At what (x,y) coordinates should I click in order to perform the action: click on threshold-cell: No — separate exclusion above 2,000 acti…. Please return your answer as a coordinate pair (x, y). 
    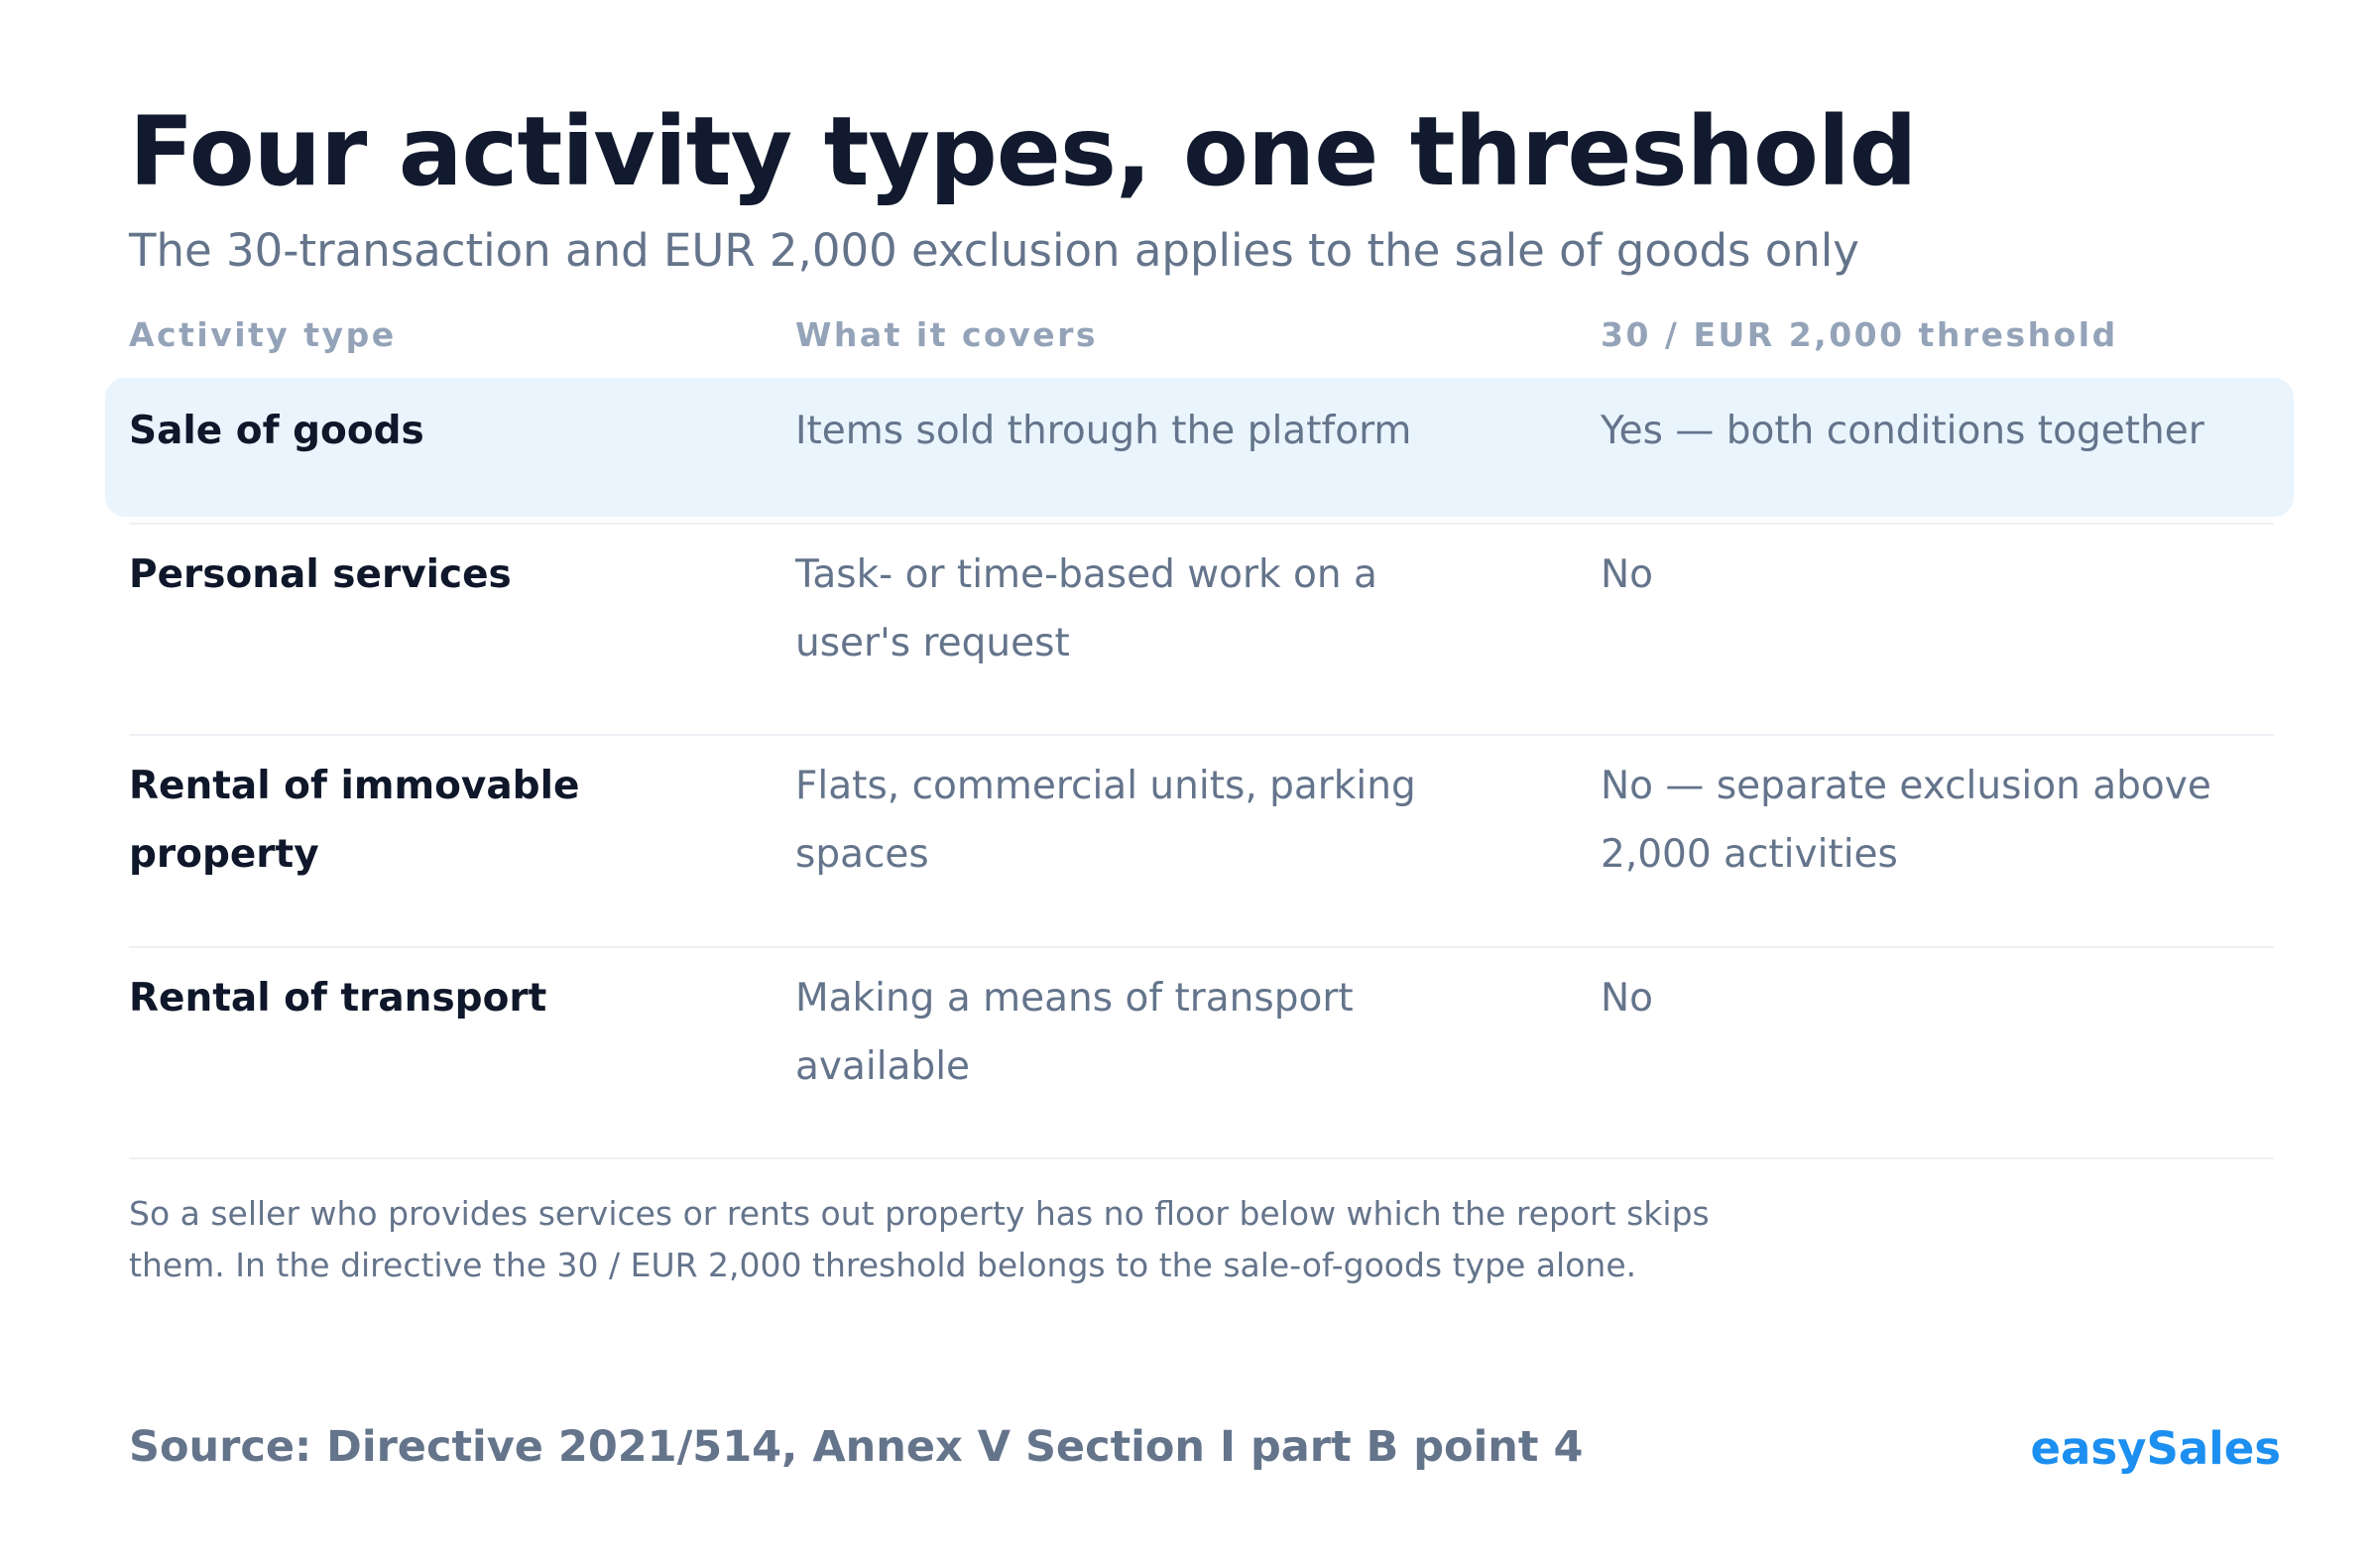
    Looking at the image, I should click on (1906, 820).